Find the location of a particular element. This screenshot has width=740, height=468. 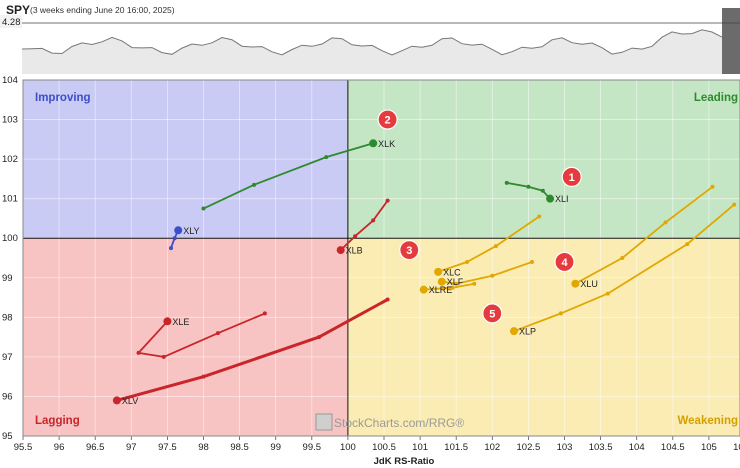

series-label: XLB is located at coordinates (354, 251).